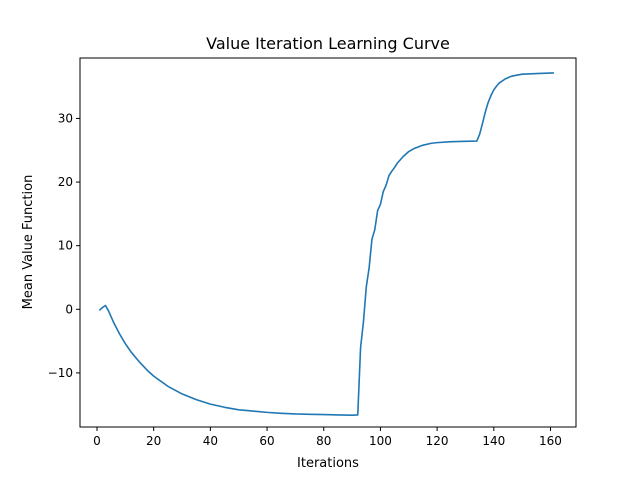 This screenshot has height=480, width=640. I want to click on y-tick-label: 0, so click(69, 309).